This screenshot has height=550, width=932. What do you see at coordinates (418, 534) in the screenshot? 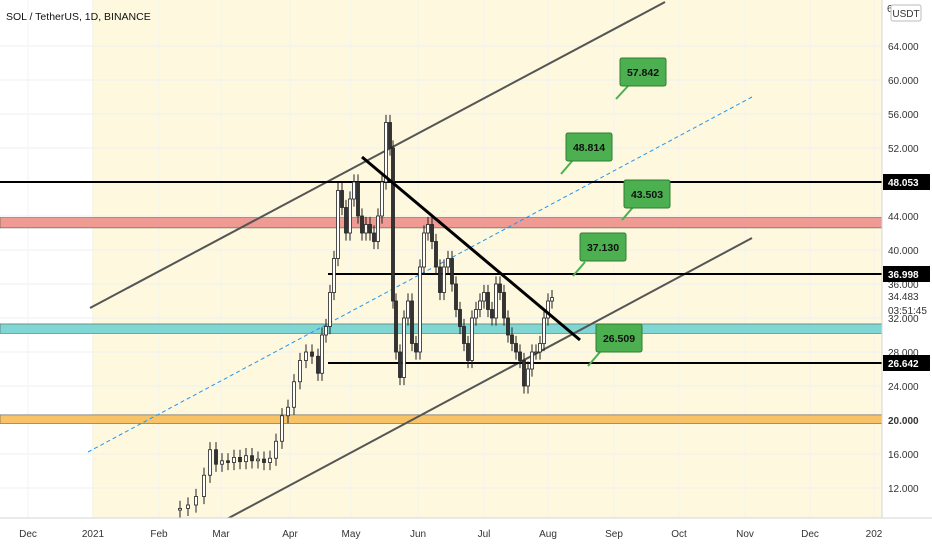
I see `x-tick-label: Jun` at bounding box center [418, 534].